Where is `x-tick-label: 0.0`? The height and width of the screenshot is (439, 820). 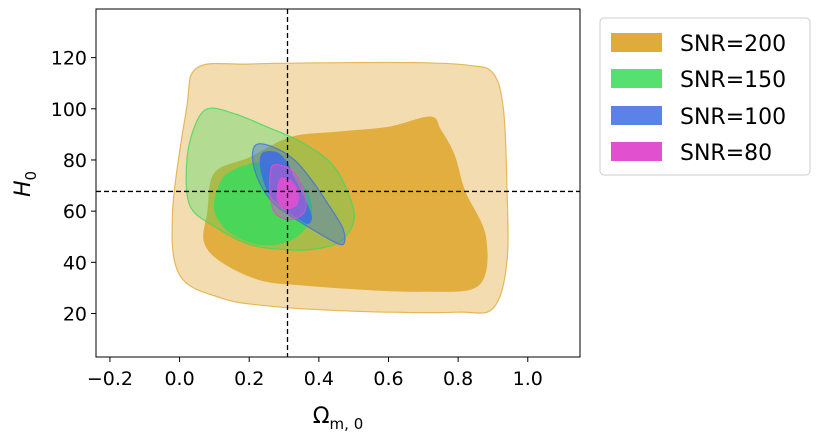
x-tick-label: 0.0 is located at coordinates (179, 379).